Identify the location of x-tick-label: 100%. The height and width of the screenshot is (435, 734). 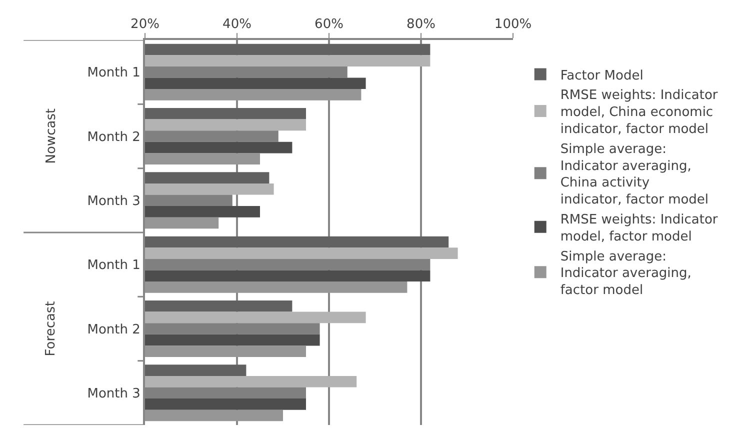
(513, 24).